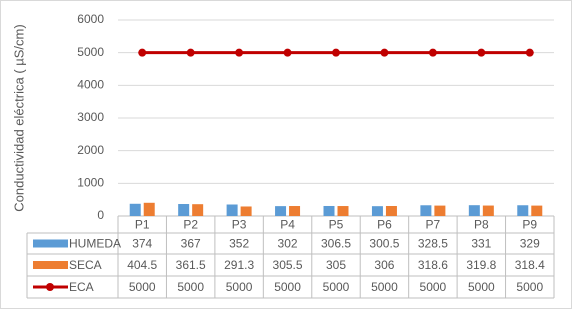 The image size is (572, 314). What do you see at coordinates (142, 244) in the screenshot?
I see `table-value: 374` at bounding box center [142, 244].